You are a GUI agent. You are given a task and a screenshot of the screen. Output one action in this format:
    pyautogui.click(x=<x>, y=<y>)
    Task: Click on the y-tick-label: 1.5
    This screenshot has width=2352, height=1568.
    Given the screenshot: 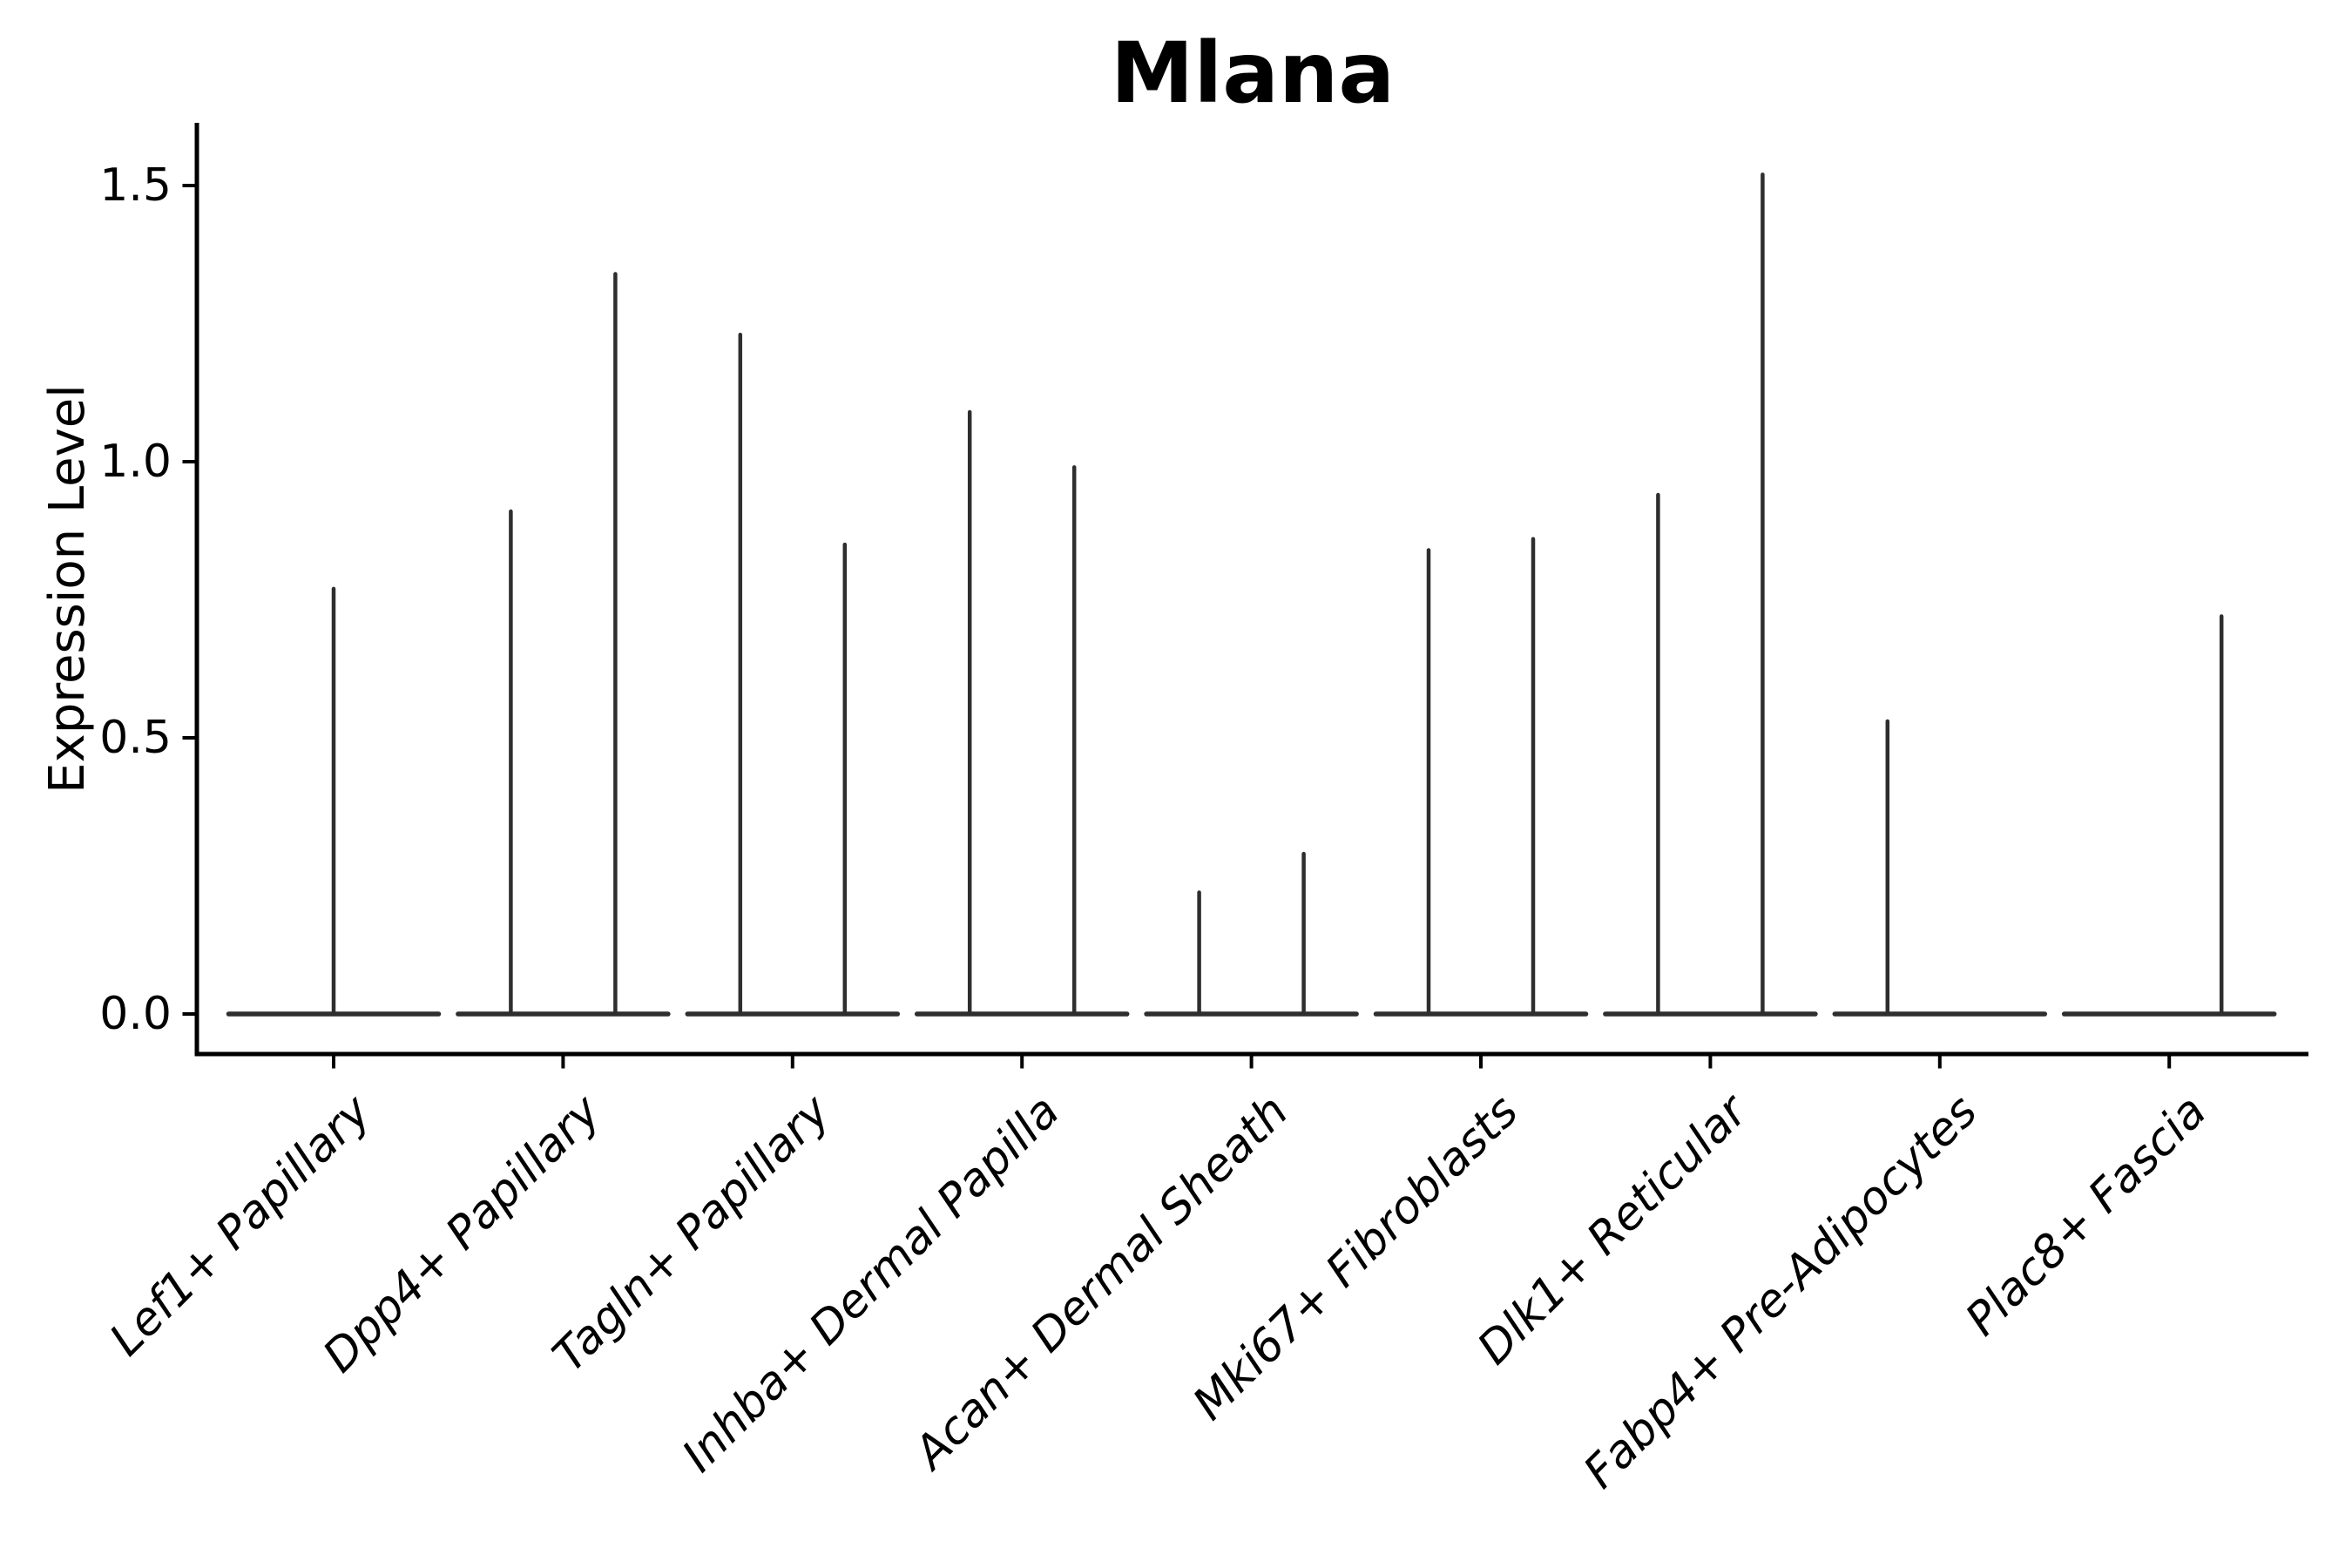 What is the action you would take?
    pyautogui.click(x=135, y=185)
    